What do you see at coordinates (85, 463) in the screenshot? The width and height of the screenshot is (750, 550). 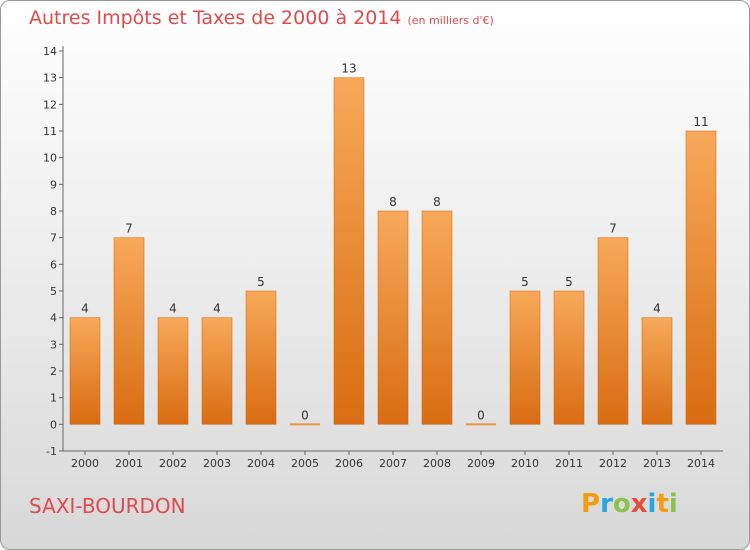 I see `x-tick-label: 2000` at bounding box center [85, 463].